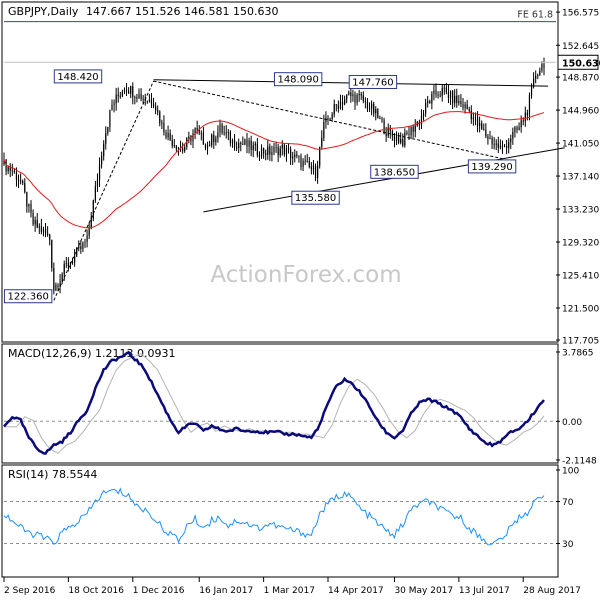 The height and width of the screenshot is (604, 600). What do you see at coordinates (579, 462) in the screenshot?
I see `macd-tick-label: -2.1148` at bounding box center [579, 462].